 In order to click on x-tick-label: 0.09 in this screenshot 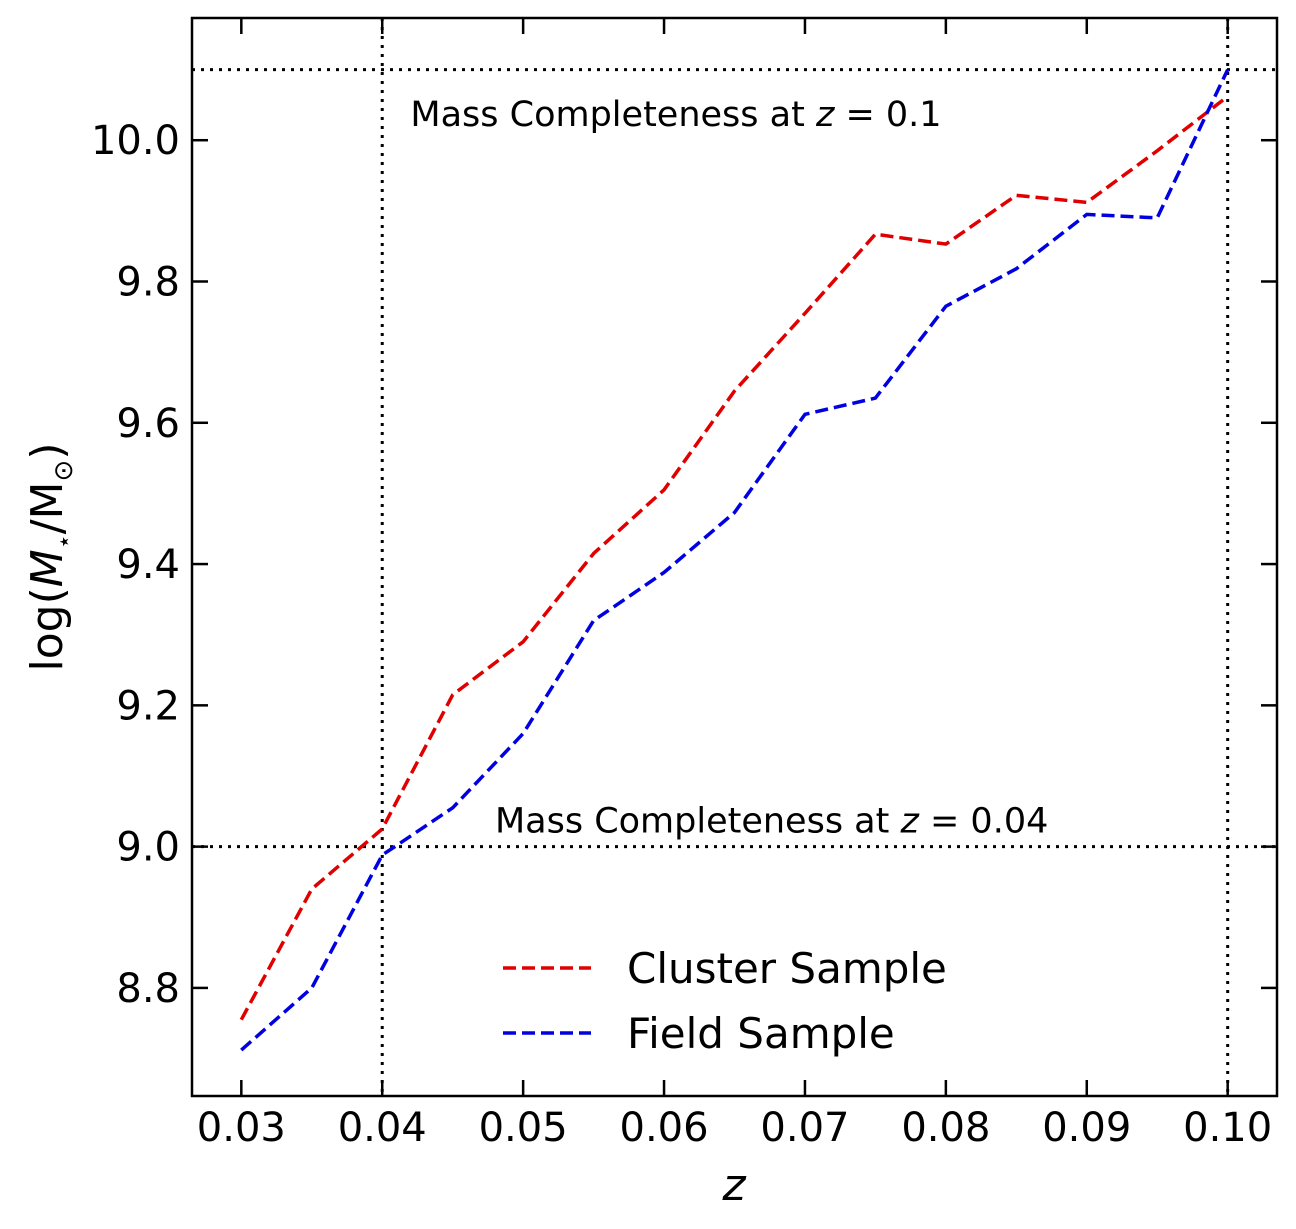, I will do `click(1086, 1128)`.